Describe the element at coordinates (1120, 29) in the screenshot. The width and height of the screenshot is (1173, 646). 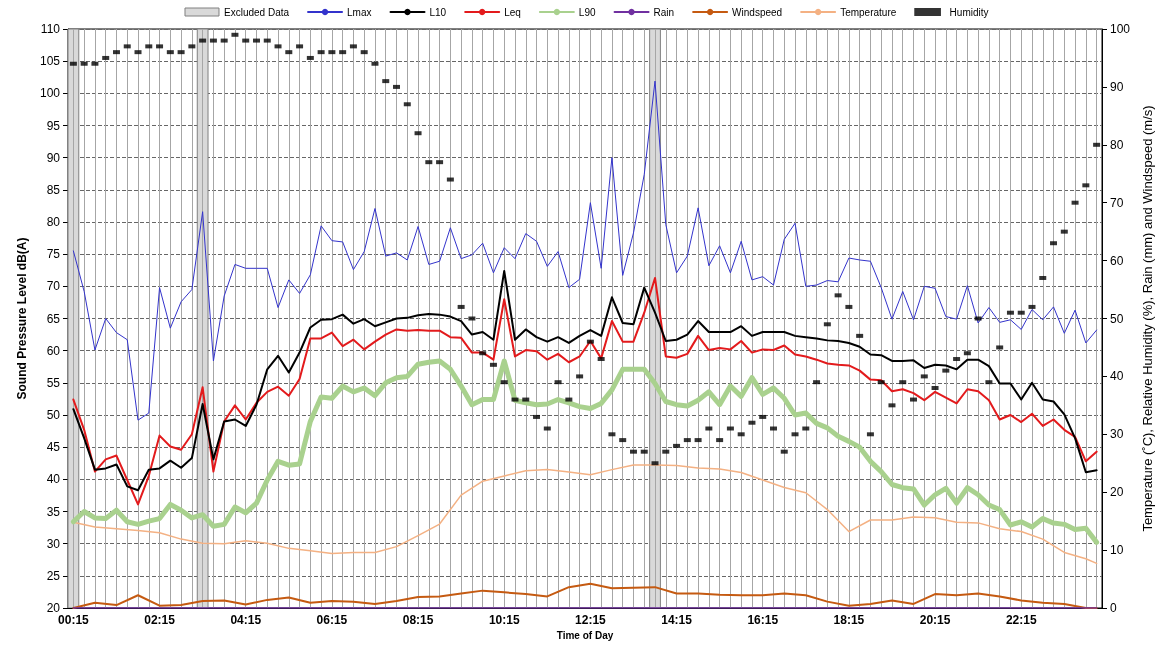
I see `y2-tick-label: 100` at that location.